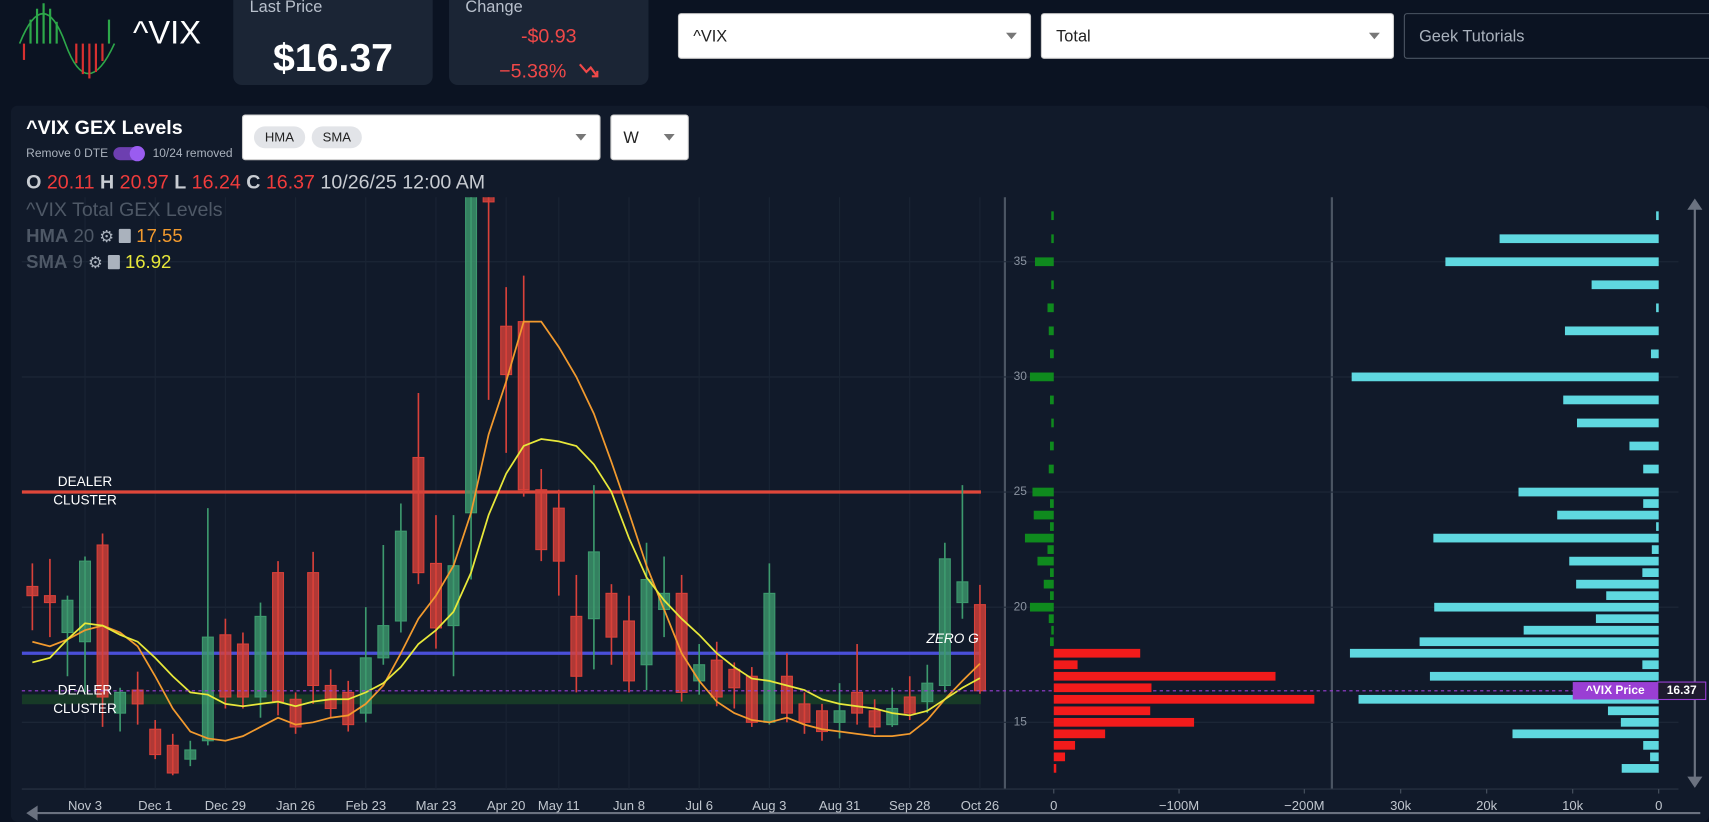 This screenshot has height=822, width=1709. What do you see at coordinates (336, 137) in the screenshot?
I see `chip: SMA` at bounding box center [336, 137].